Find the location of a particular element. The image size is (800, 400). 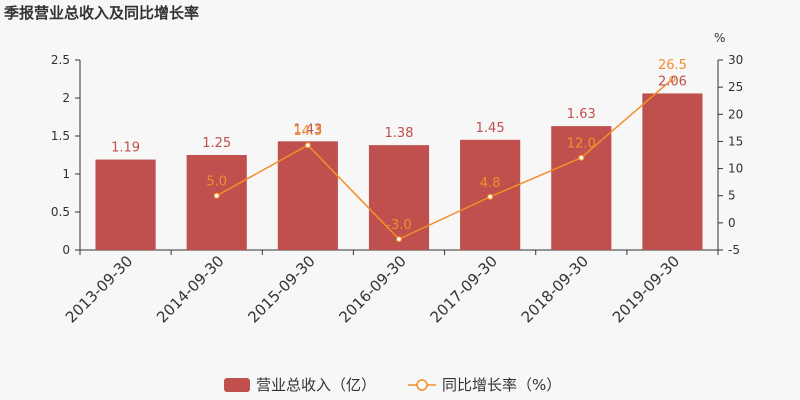

y-left-tick-label: 2 is located at coordinates (66, 98).